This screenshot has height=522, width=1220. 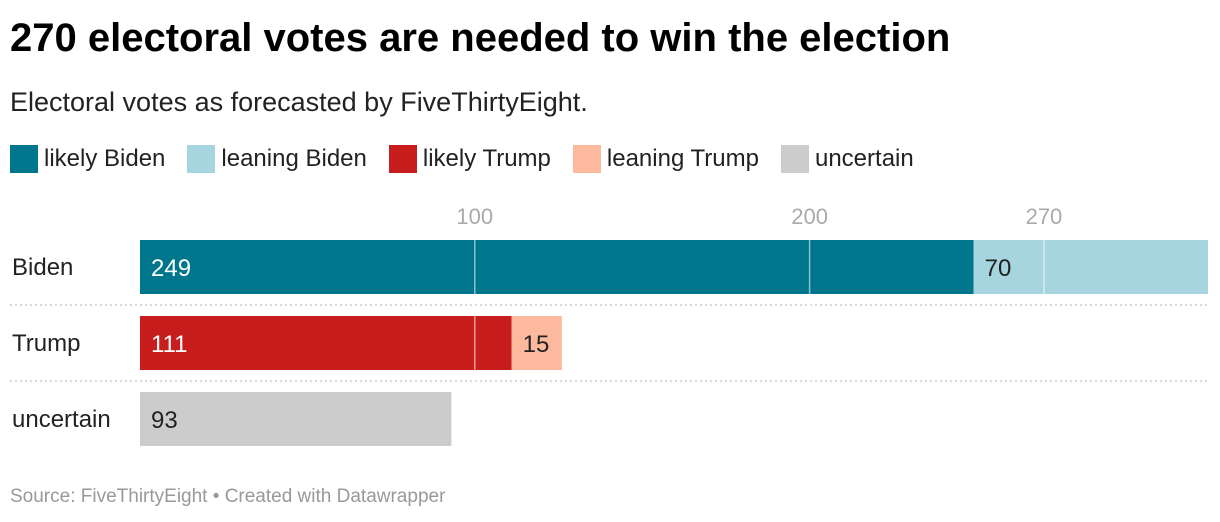 What do you see at coordinates (998, 268) in the screenshot?
I see `data-label-biden-leaning-biden: 70` at bounding box center [998, 268].